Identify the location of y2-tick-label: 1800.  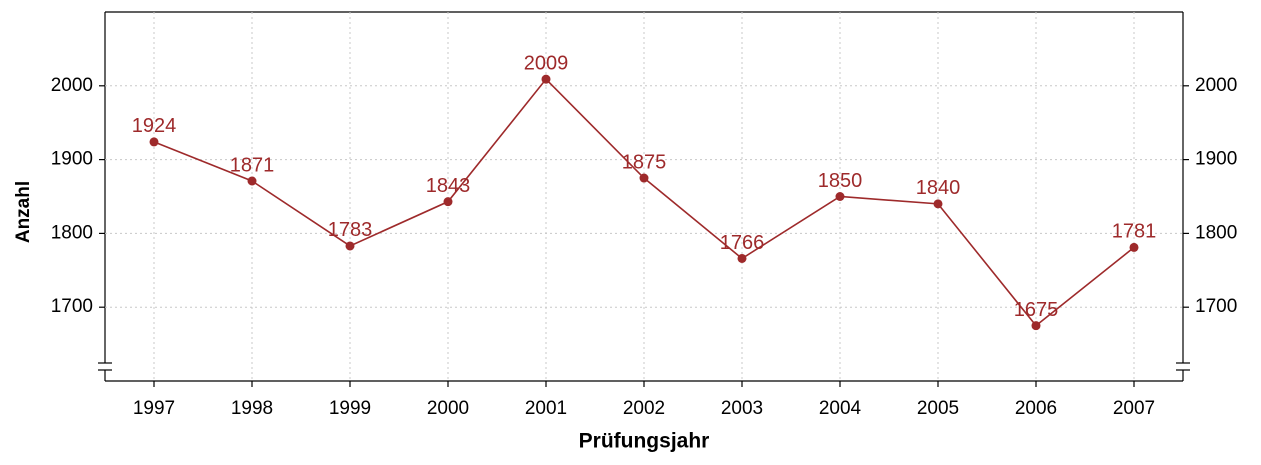
(1216, 232).